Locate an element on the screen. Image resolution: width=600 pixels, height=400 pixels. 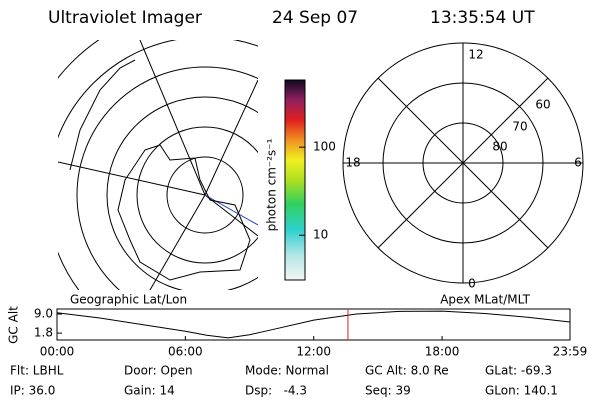
right-title: Apex MLat/MLT is located at coordinates (485, 300).